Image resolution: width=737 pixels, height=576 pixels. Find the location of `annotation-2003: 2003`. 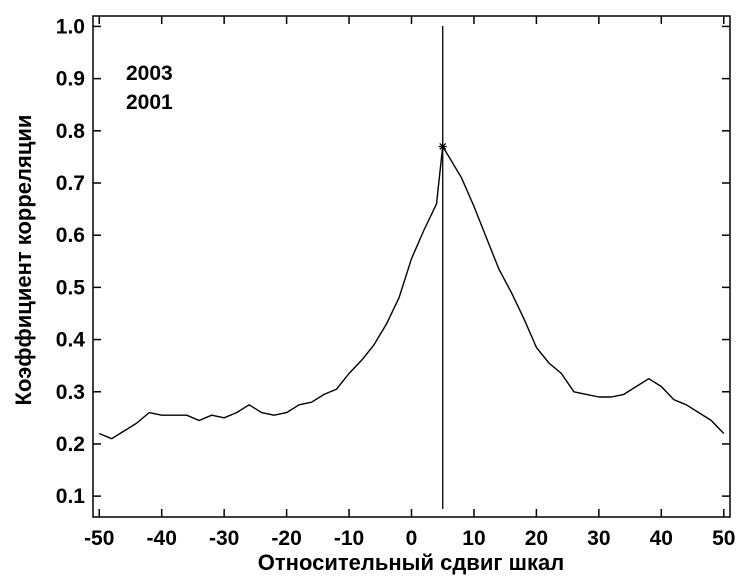

annotation-2003: 2003 is located at coordinates (149, 73).